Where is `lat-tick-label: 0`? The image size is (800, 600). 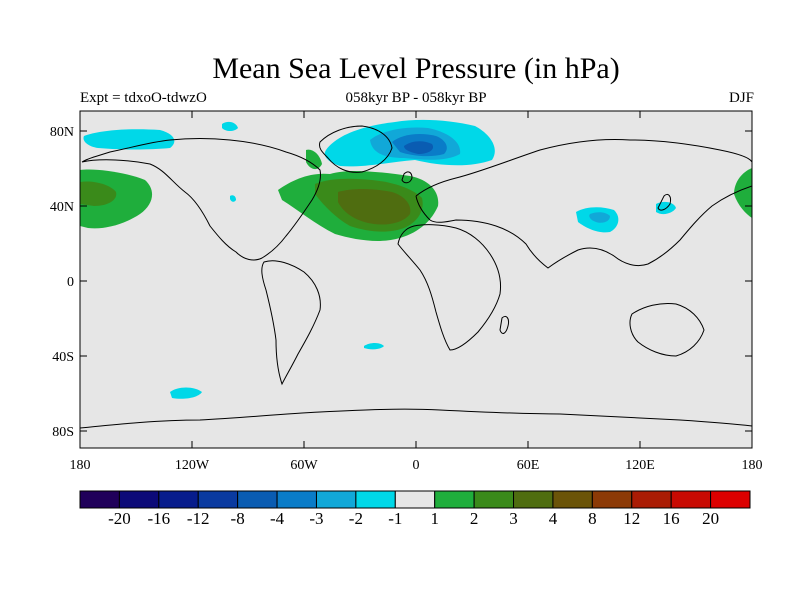 lat-tick-label: 0 is located at coordinates (70, 282).